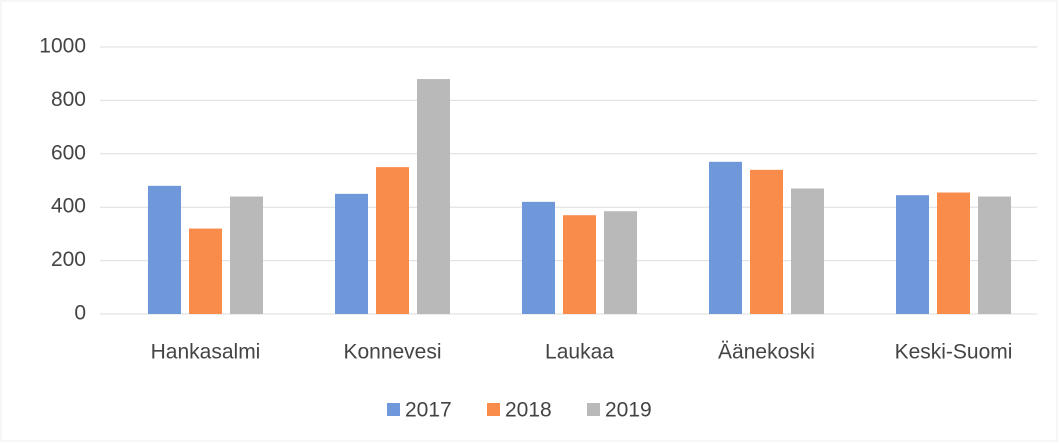 The image size is (1059, 443). Describe the element at coordinates (68, 99) in the screenshot. I see `y-tick-label: 800` at that location.